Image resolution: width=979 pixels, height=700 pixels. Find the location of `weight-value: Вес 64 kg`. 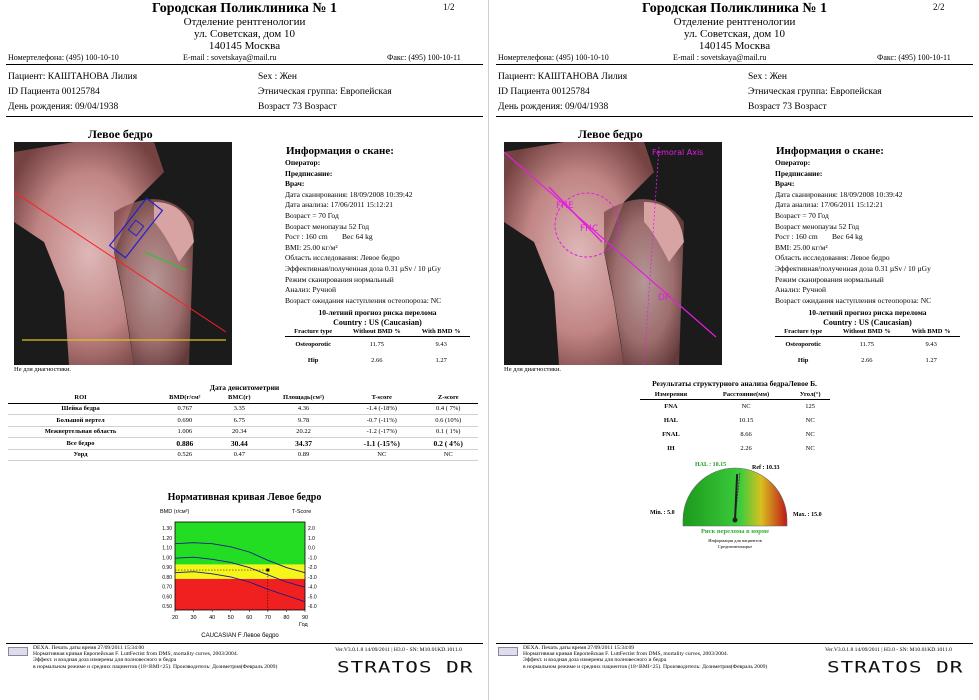

weight-value: Вес 64 kg is located at coordinates (357, 237).